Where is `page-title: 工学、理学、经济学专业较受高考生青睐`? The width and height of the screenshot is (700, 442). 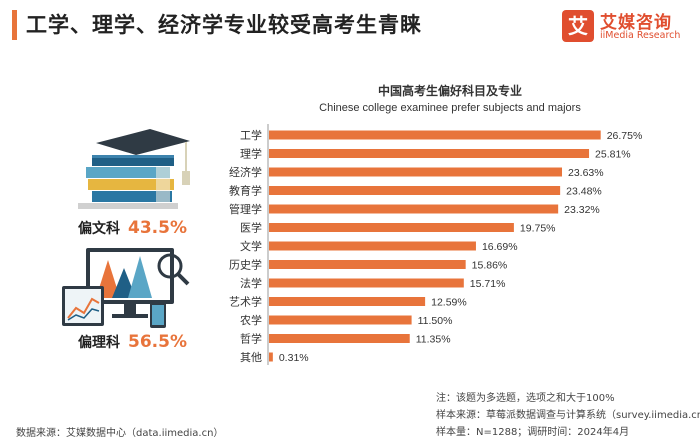
page-title: 工学、理学、经济学专业较受高考生青睐 is located at coordinates (224, 25).